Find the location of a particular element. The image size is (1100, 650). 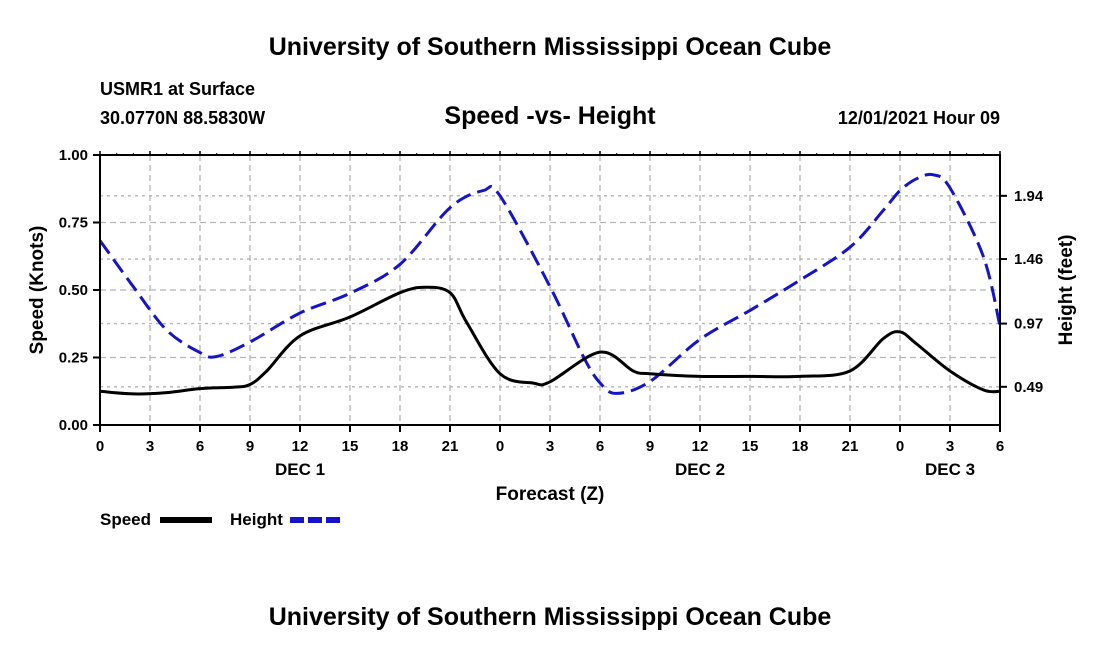

station-label: USMR1 at Surface is located at coordinates (177, 89).